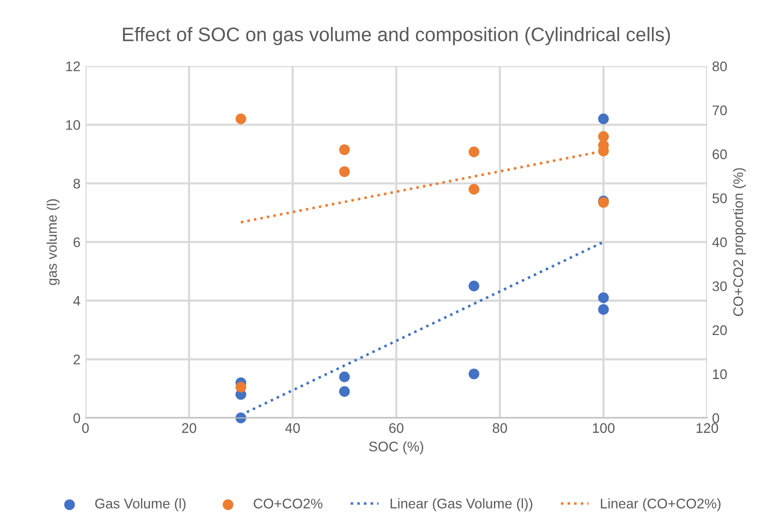 The height and width of the screenshot is (529, 777). Describe the element at coordinates (719, 286) in the screenshot. I see `y2-tick-label: 30` at that location.